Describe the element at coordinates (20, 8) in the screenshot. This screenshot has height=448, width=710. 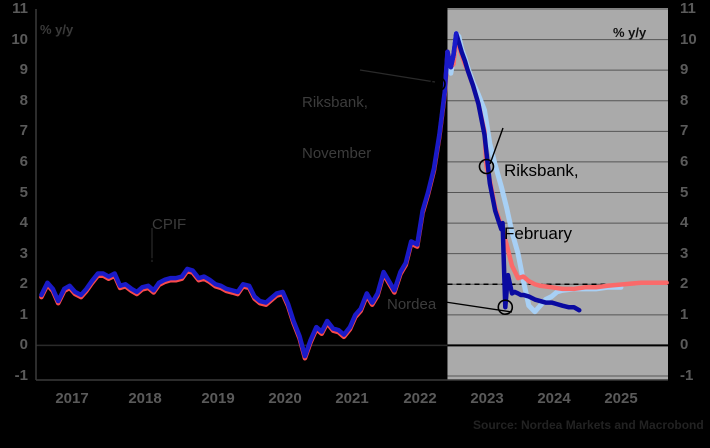
I see `y-tick-left-11: 11` at that location.